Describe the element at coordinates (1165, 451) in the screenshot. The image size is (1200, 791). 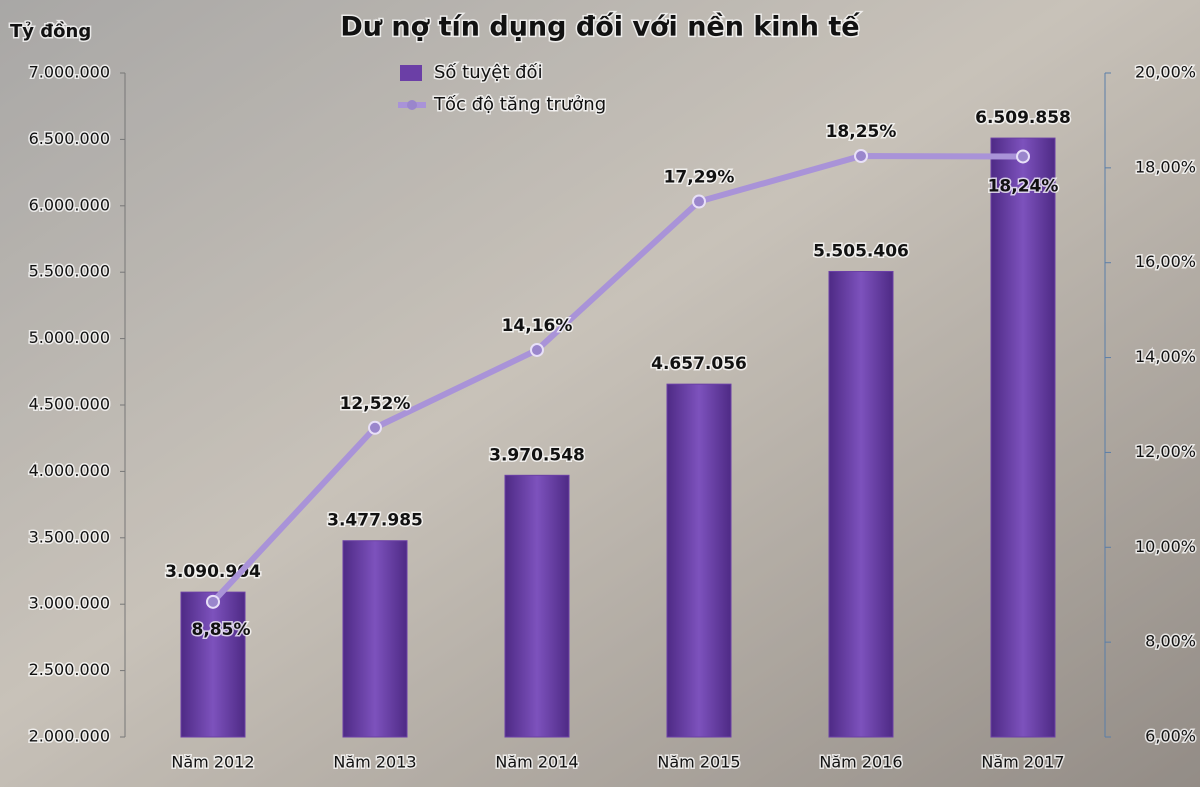
I see `y2-tick-label: 12,00%` at that location.